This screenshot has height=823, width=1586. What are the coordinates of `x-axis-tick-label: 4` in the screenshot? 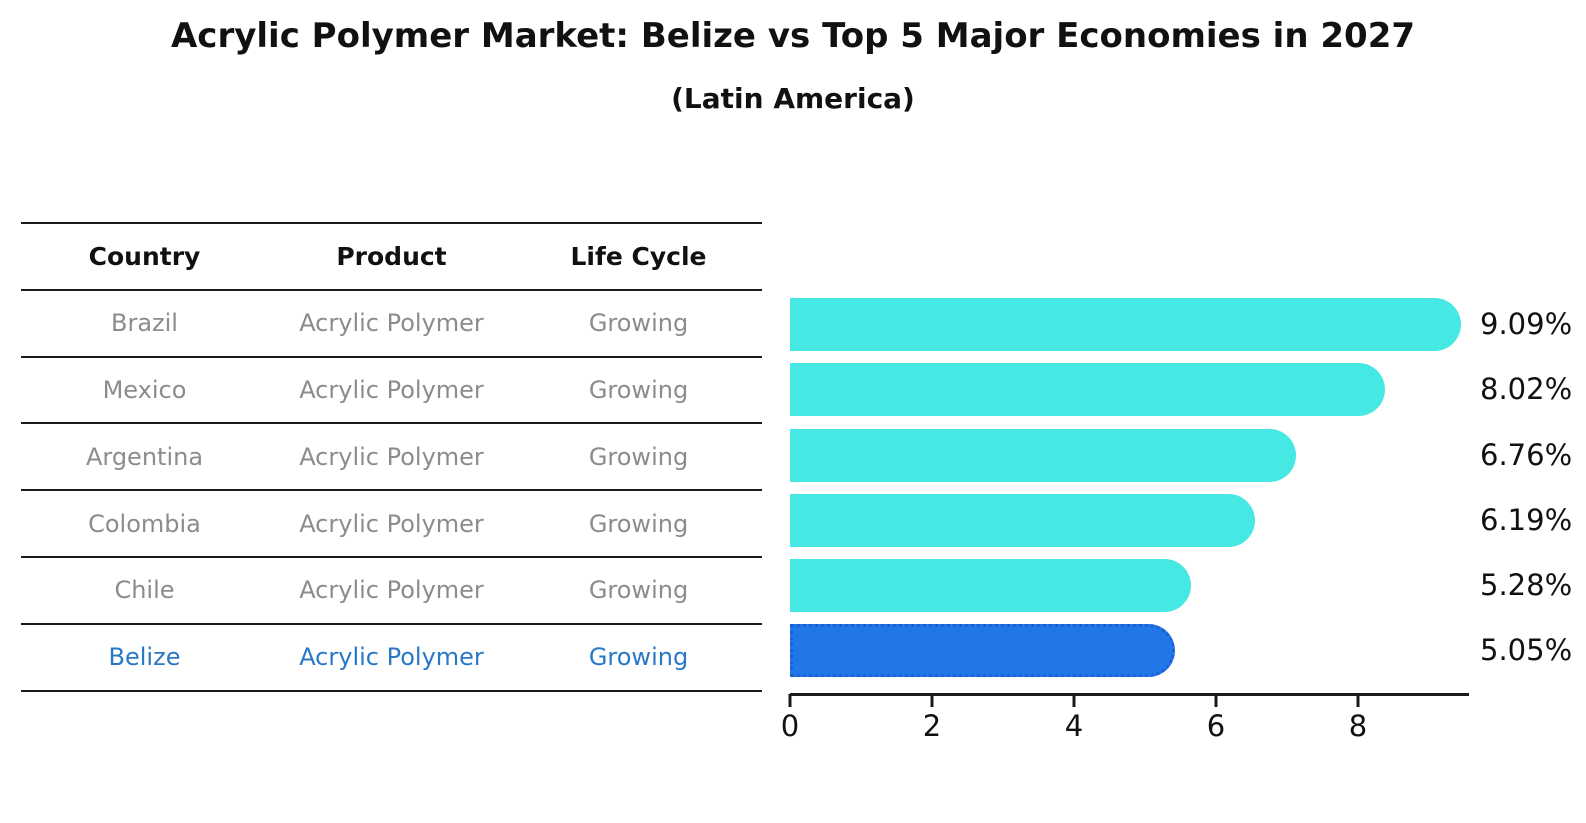 It's located at (1074, 726).